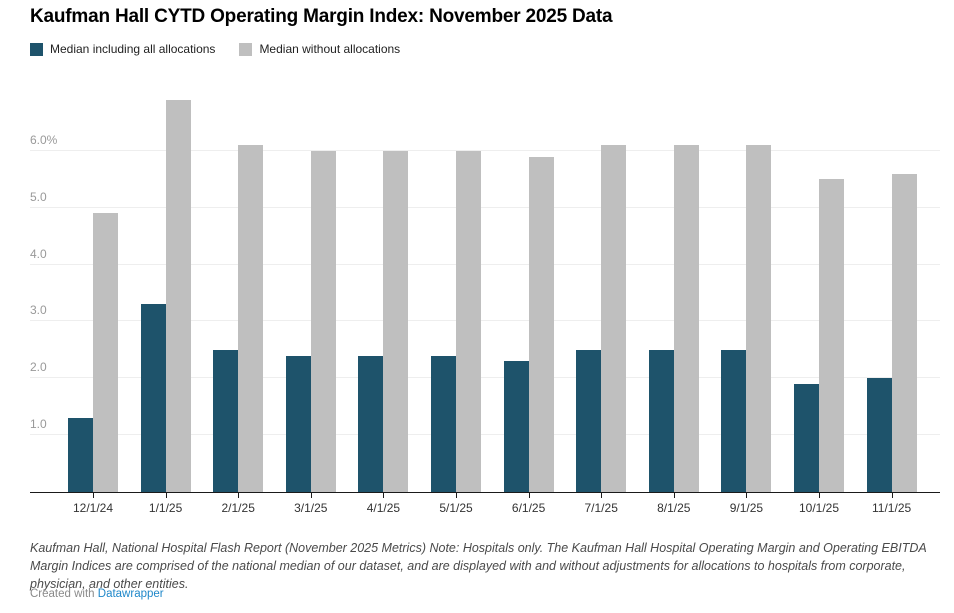  I want to click on y-axis-tick-label: 3.0, so click(38, 310).